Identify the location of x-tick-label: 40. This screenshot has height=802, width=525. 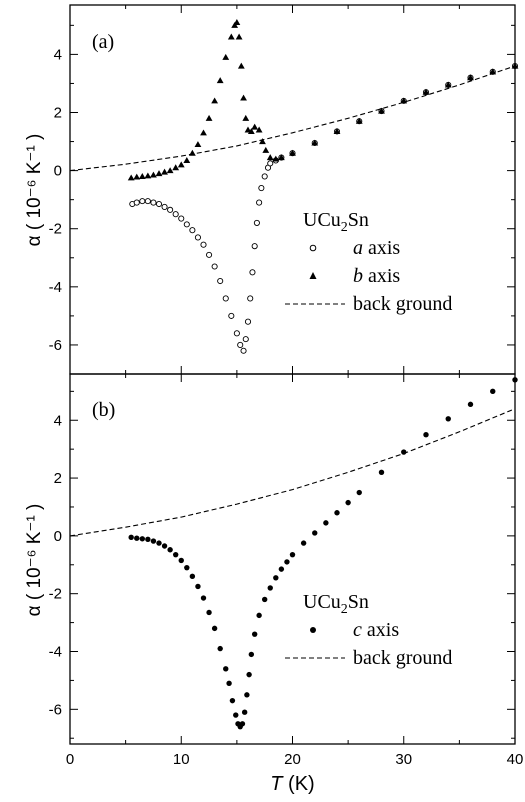
(515, 759).